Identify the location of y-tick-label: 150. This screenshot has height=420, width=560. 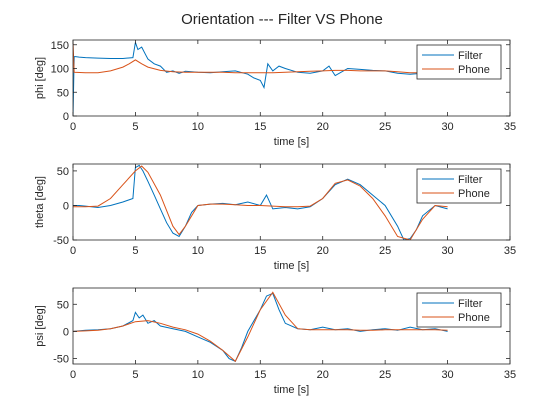
(60, 46).